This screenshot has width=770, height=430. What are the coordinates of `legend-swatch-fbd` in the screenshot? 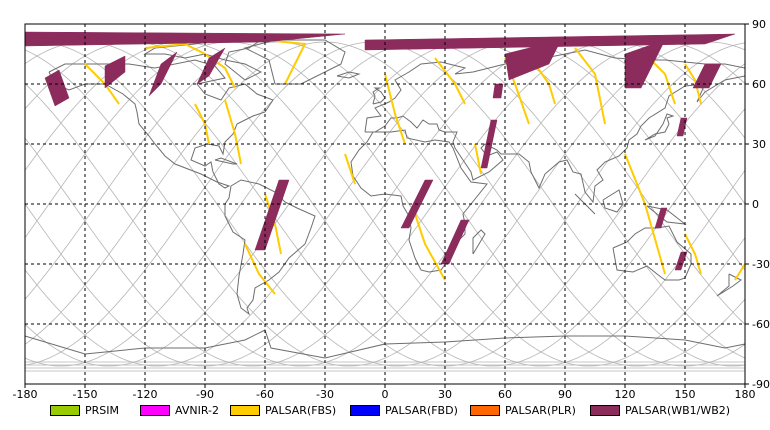 It's located at (365, 410).